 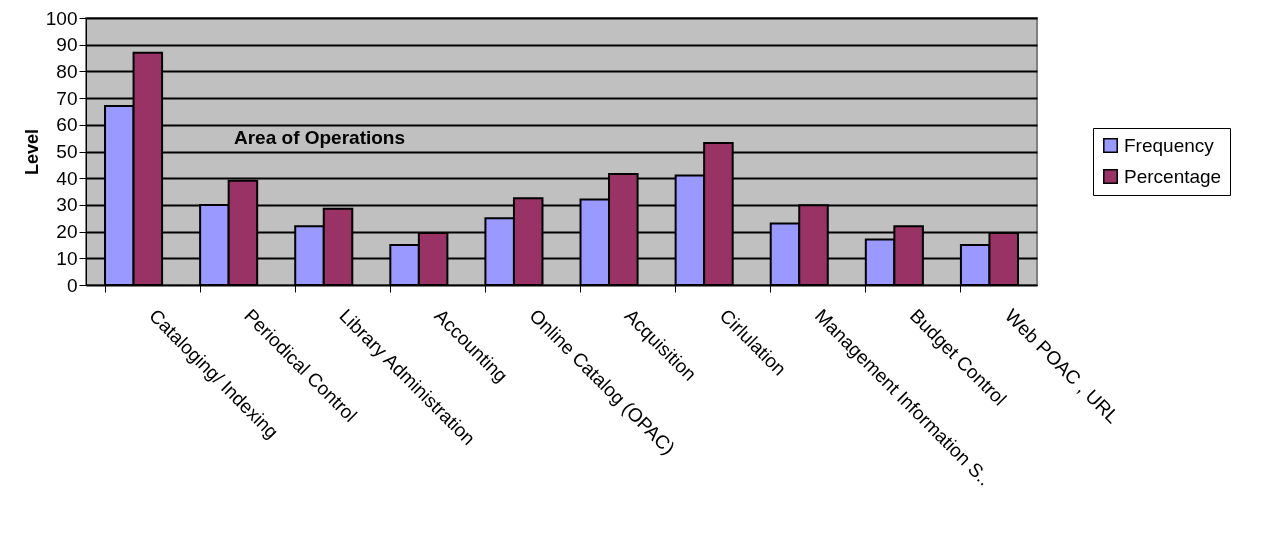 I want to click on y-tick-label: 80, so click(x=67, y=71).